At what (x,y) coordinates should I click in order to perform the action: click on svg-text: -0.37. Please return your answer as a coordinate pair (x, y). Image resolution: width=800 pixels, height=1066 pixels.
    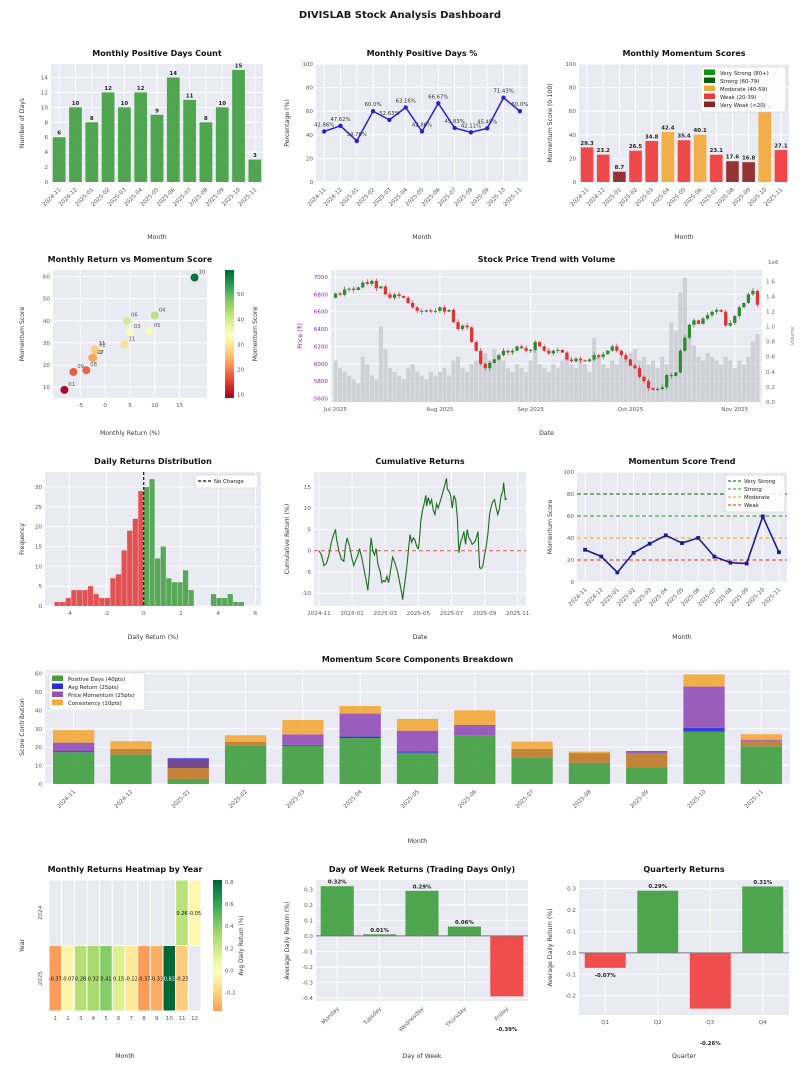
    Looking at the image, I should click on (55, 979).